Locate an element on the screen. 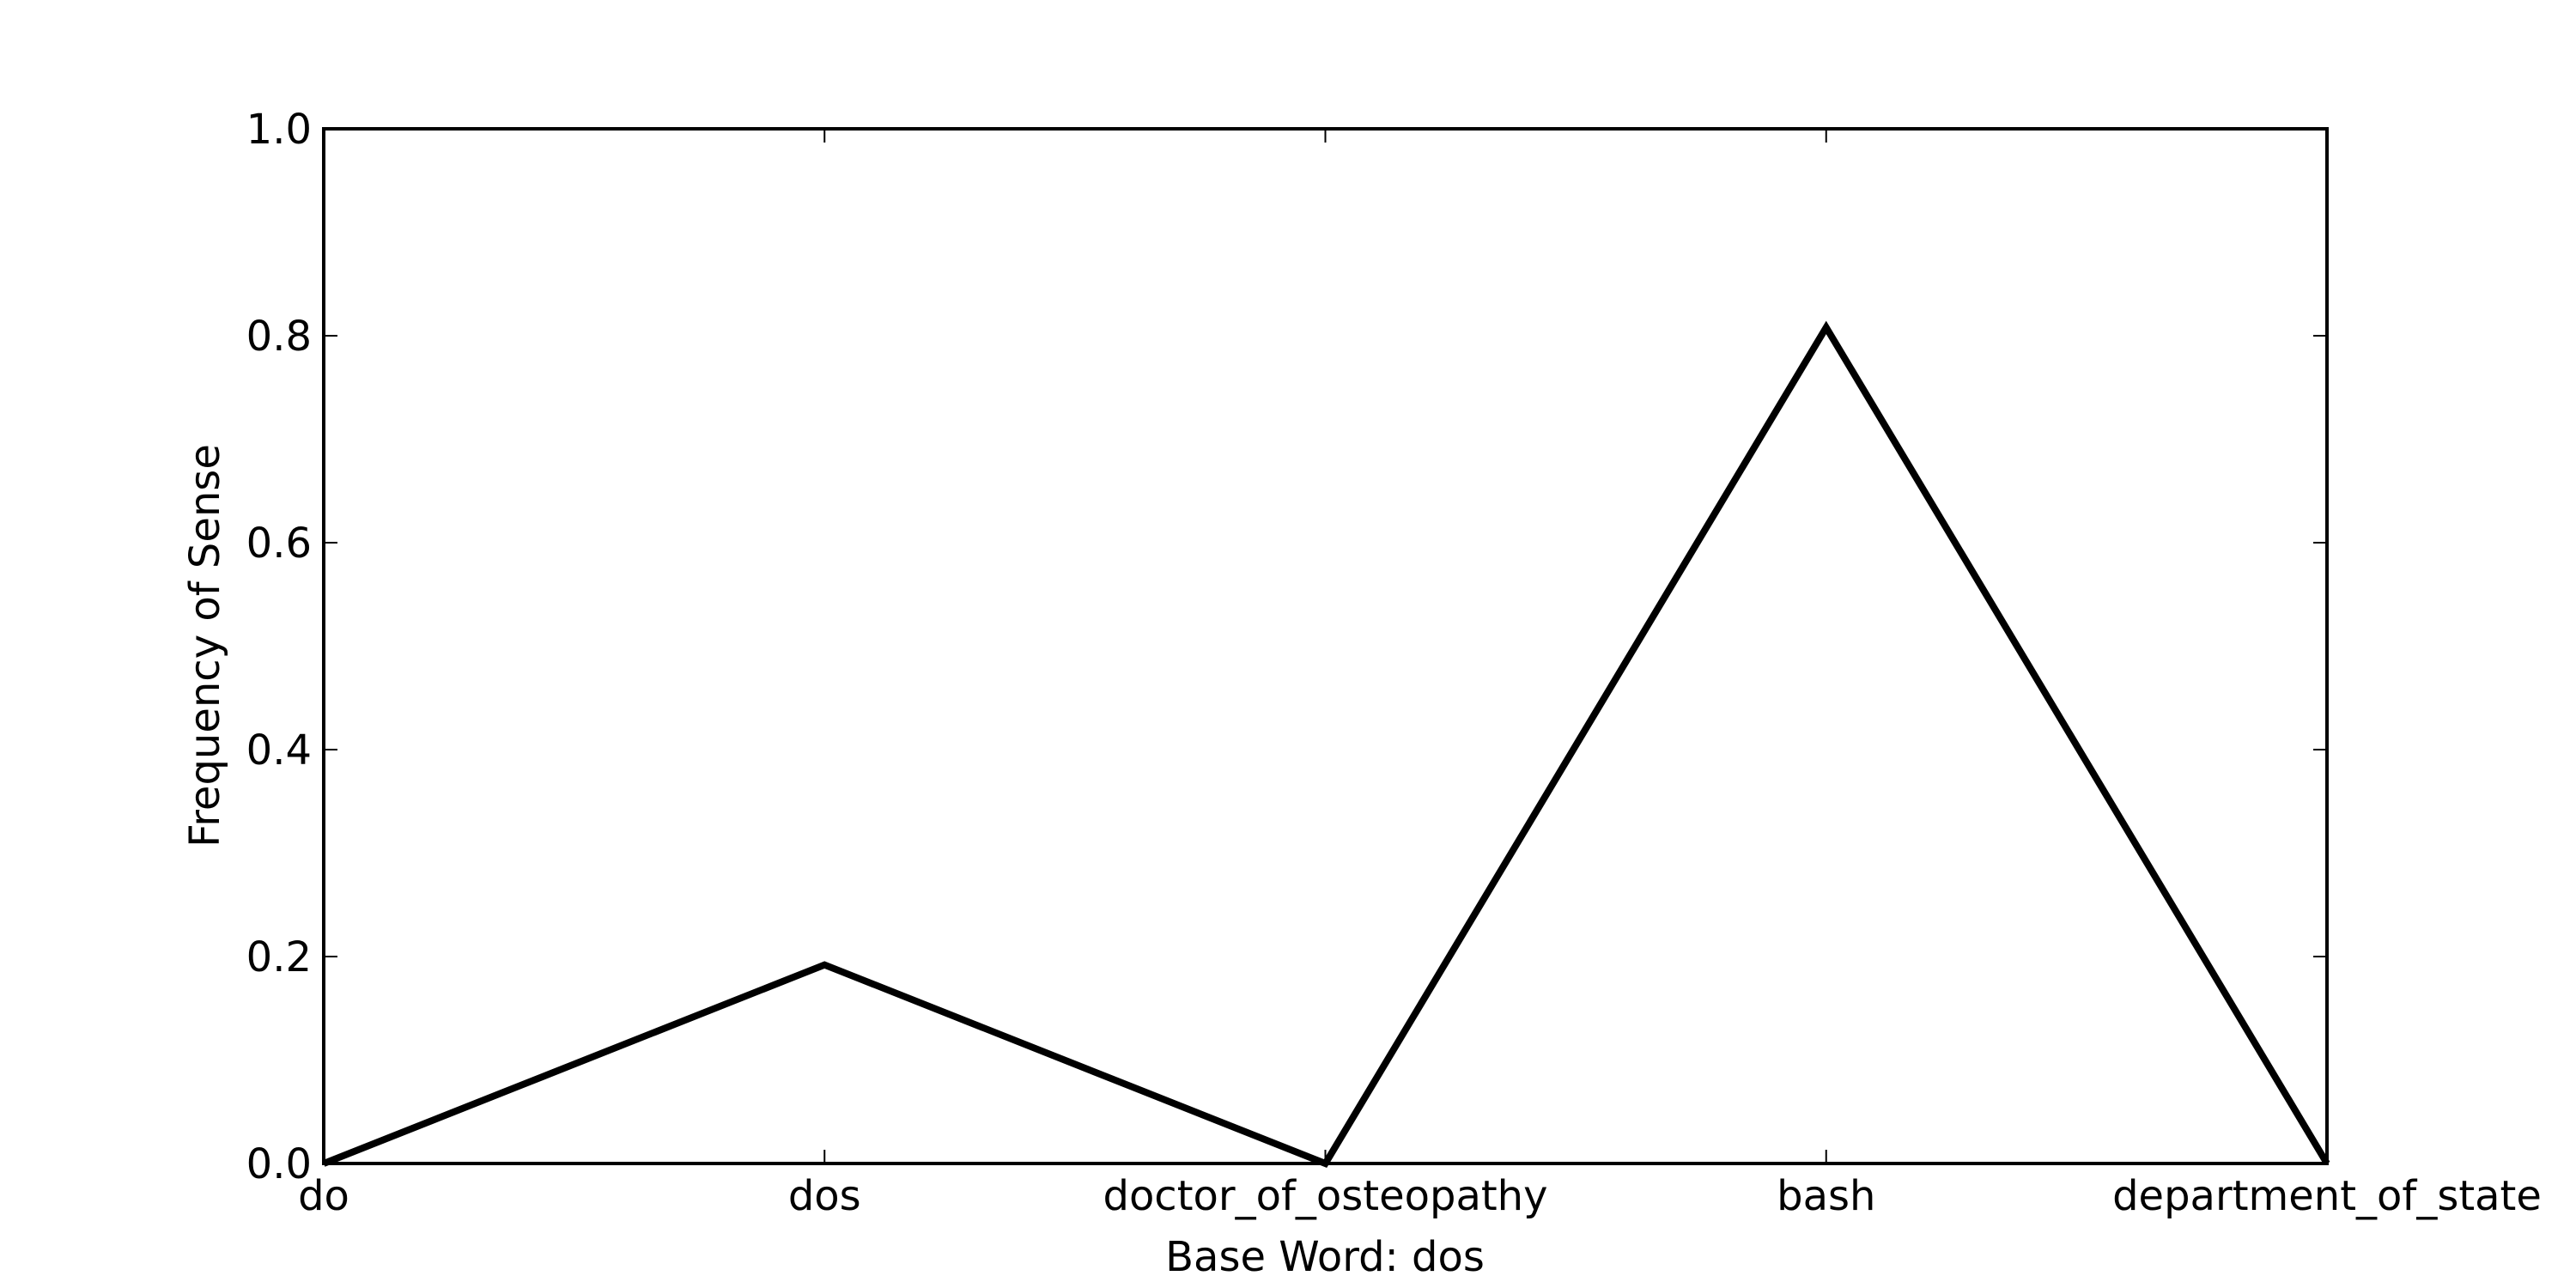 The width and height of the screenshot is (2576, 1288). y-tick-label: 1.0 is located at coordinates (279, 130).